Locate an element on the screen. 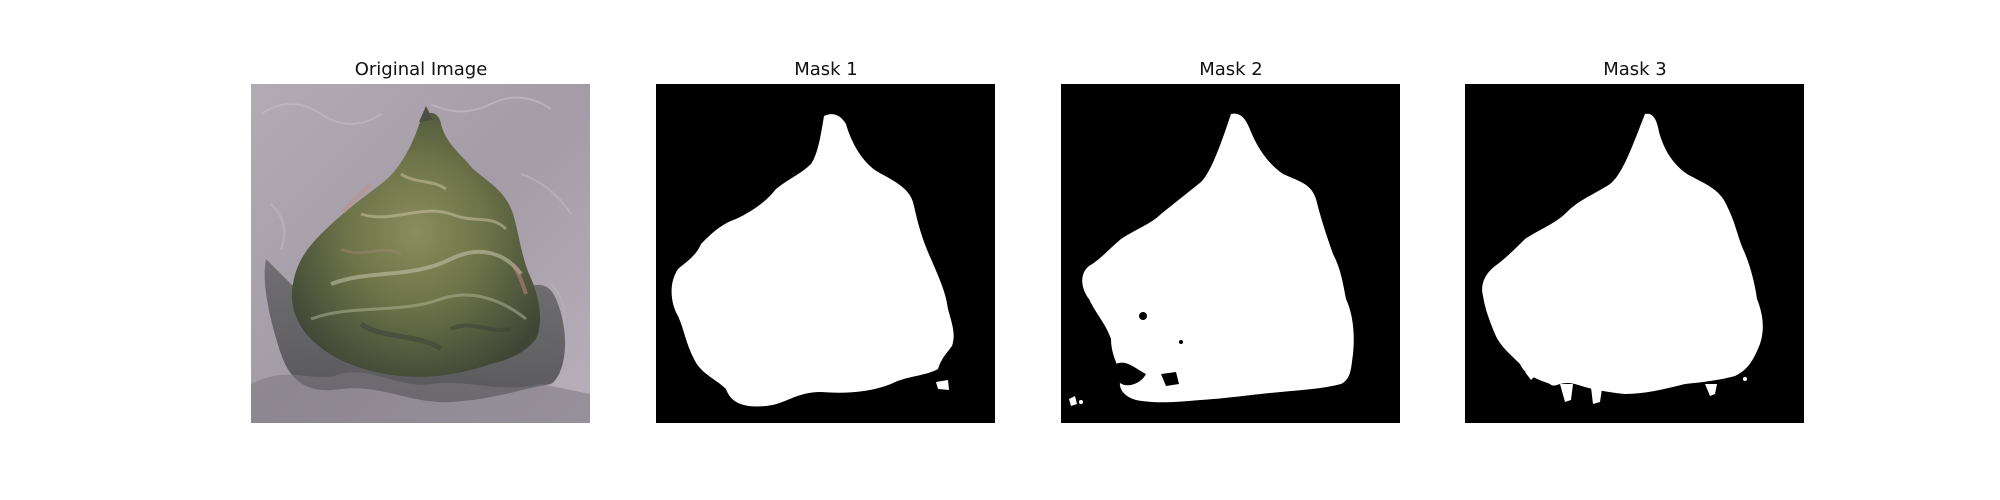 The width and height of the screenshot is (2000, 500). mask-2-title: Mask 2 is located at coordinates (1231, 69).